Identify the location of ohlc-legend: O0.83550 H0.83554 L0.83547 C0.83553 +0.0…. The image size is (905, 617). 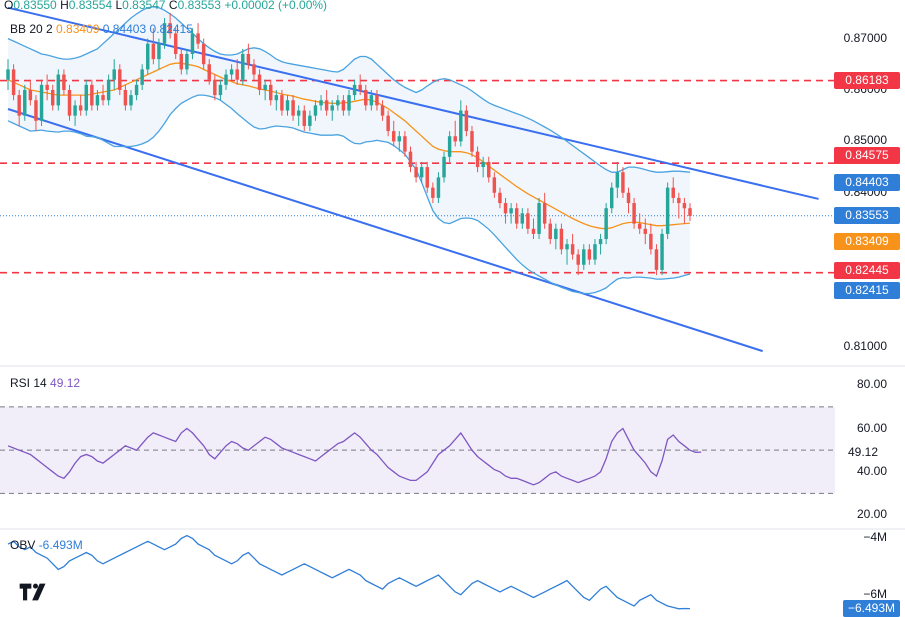
(165, 6).